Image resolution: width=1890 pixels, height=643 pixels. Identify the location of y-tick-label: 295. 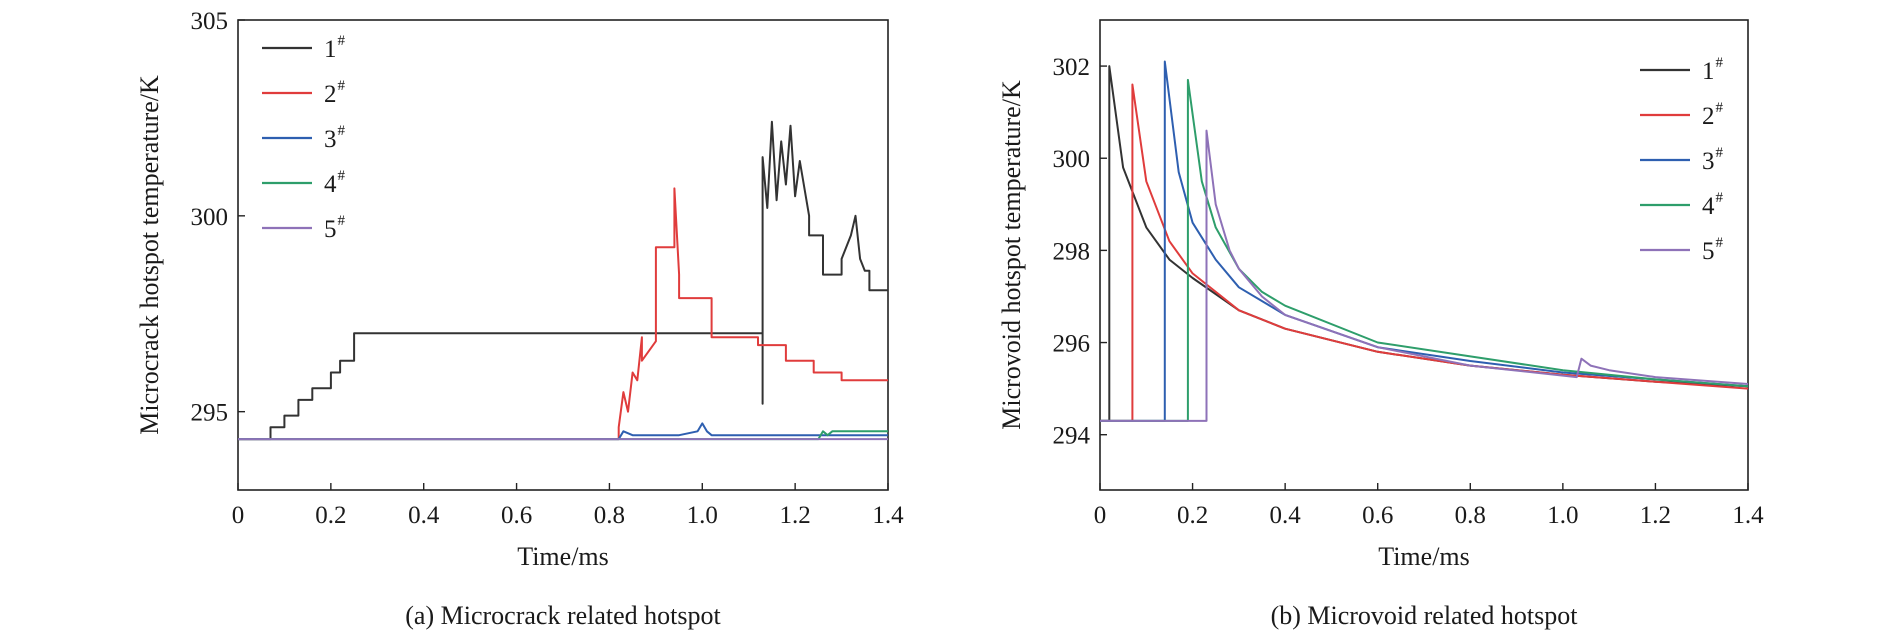
(210, 413).